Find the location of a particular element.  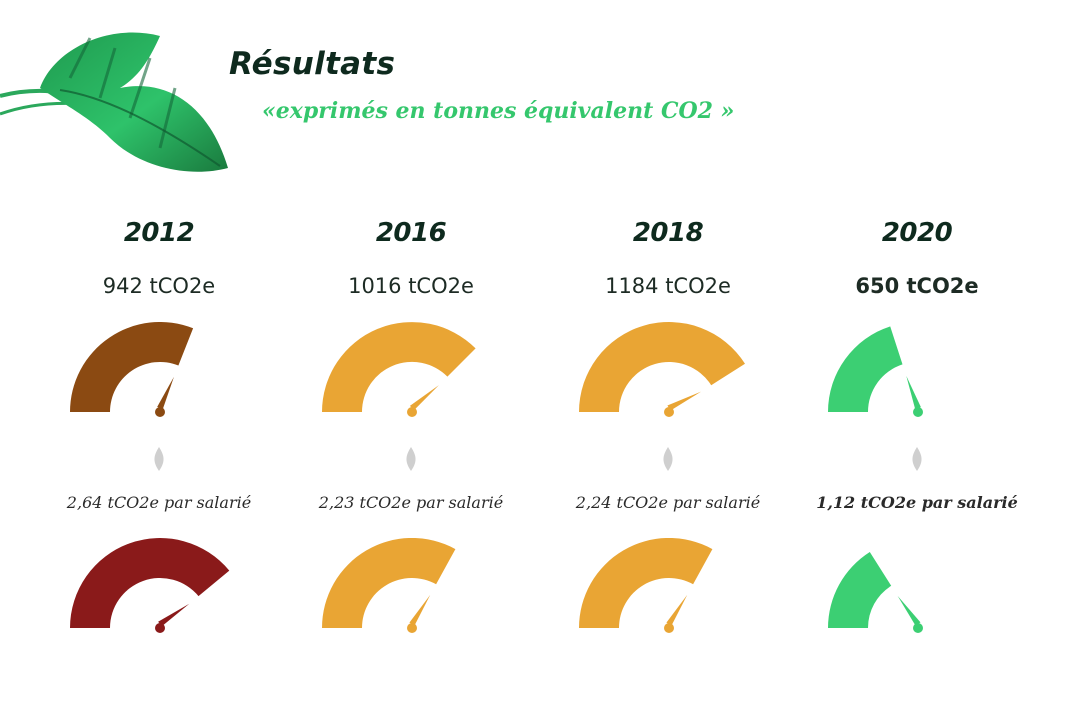

per-employee-emissions: 2,24 tCO2e par salarié is located at coordinates (668, 502).